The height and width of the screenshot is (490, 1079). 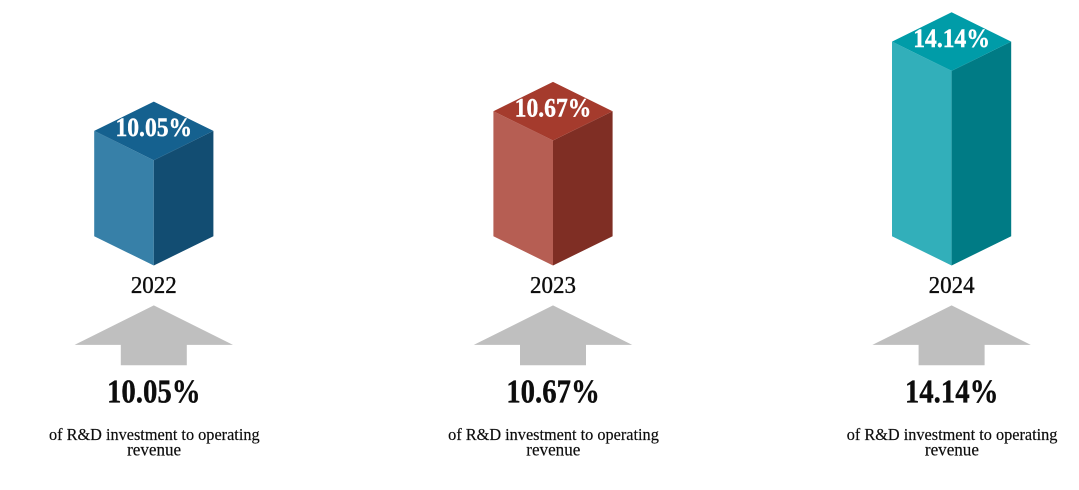 What do you see at coordinates (154, 285) in the screenshot?
I see `svg-text: 2022` at bounding box center [154, 285].